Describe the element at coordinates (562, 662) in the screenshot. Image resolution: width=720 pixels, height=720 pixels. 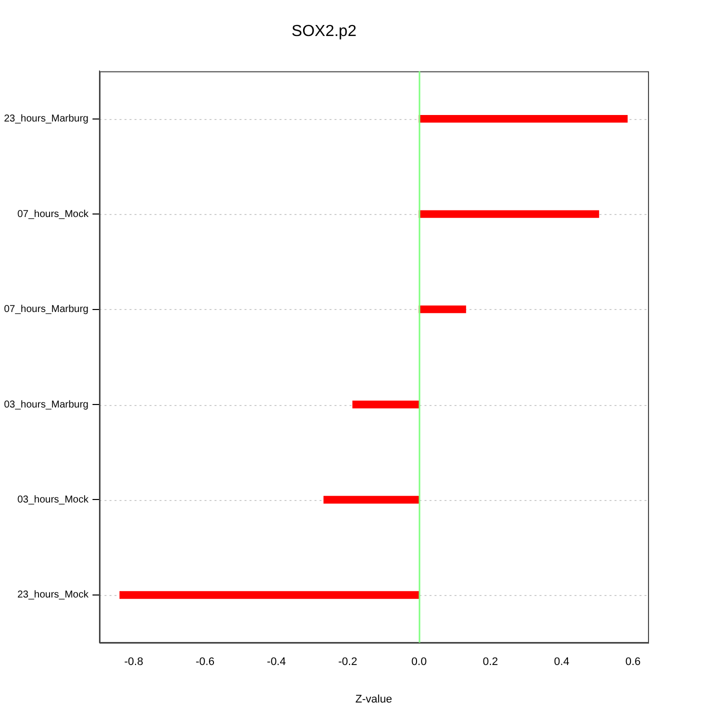
I see `x-tick-label: 0.4` at that location.